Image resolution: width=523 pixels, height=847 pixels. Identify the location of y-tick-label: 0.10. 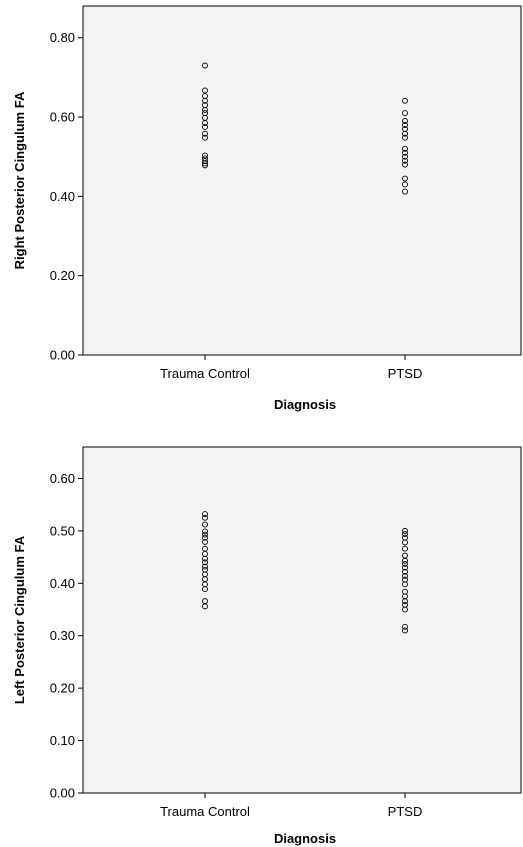
(62, 740).